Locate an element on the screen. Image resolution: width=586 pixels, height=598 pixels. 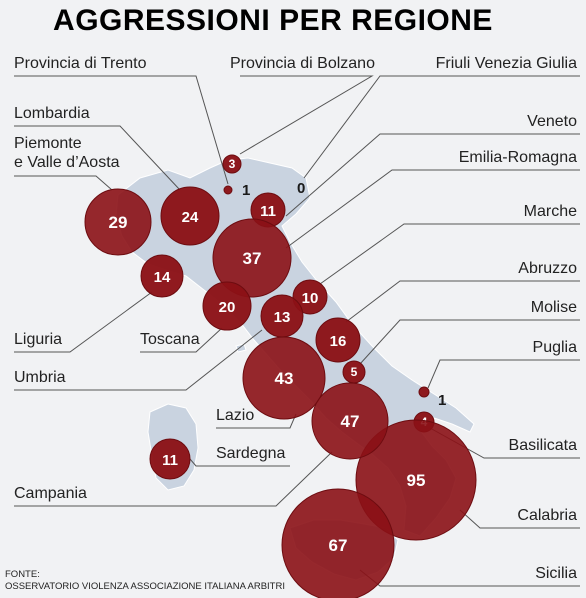
bubble-liguria: 14 is located at coordinates (162, 276).